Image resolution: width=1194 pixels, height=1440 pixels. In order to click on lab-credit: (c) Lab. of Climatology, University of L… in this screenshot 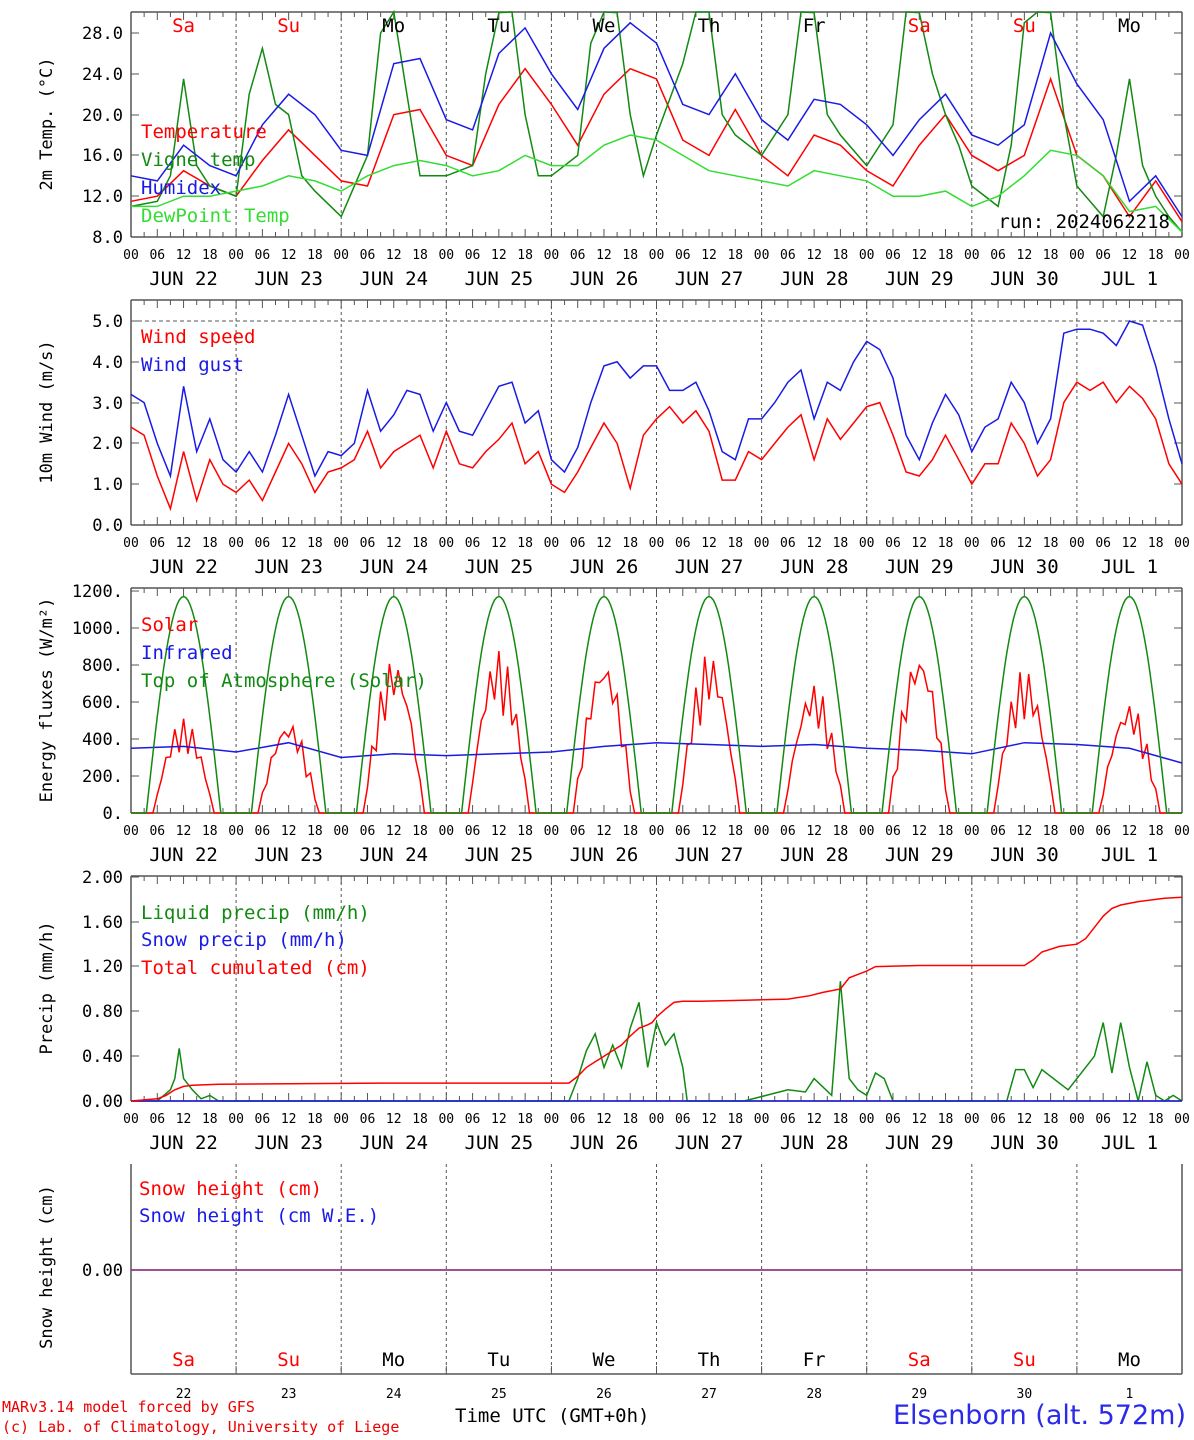, I will do `click(201, 1427)`.